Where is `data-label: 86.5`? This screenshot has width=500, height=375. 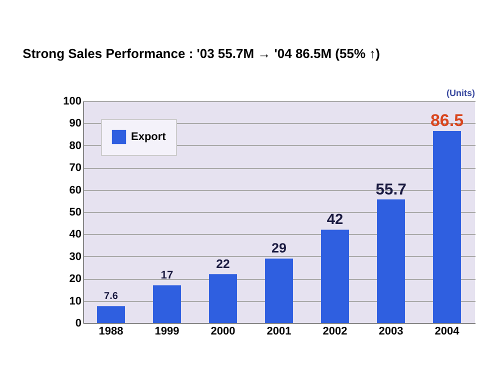
data-label: 86.5 is located at coordinates (447, 120).